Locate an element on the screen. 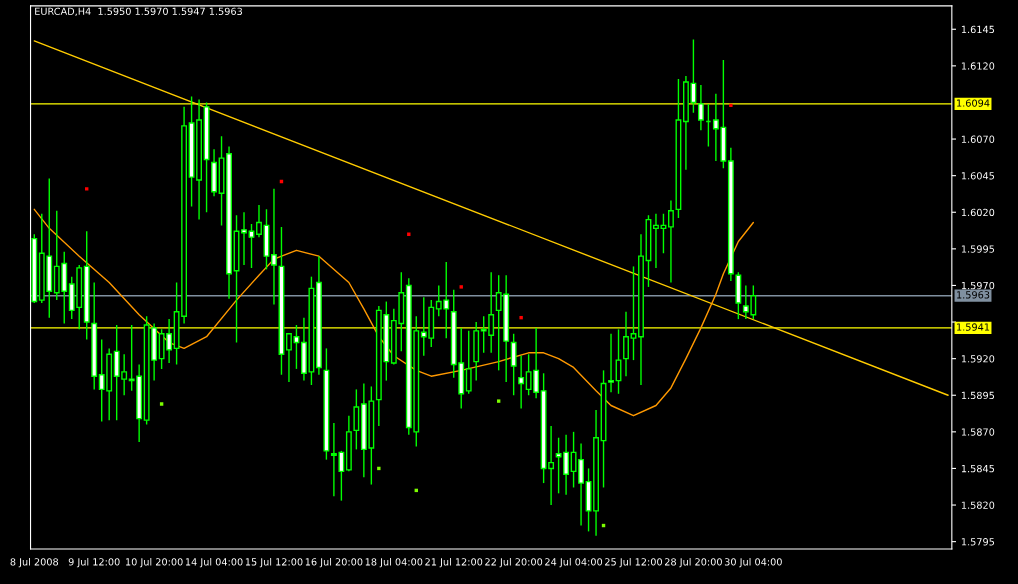 The height and width of the screenshot is (584, 1018). y-tick-label: 1.5845 is located at coordinates (978, 468).